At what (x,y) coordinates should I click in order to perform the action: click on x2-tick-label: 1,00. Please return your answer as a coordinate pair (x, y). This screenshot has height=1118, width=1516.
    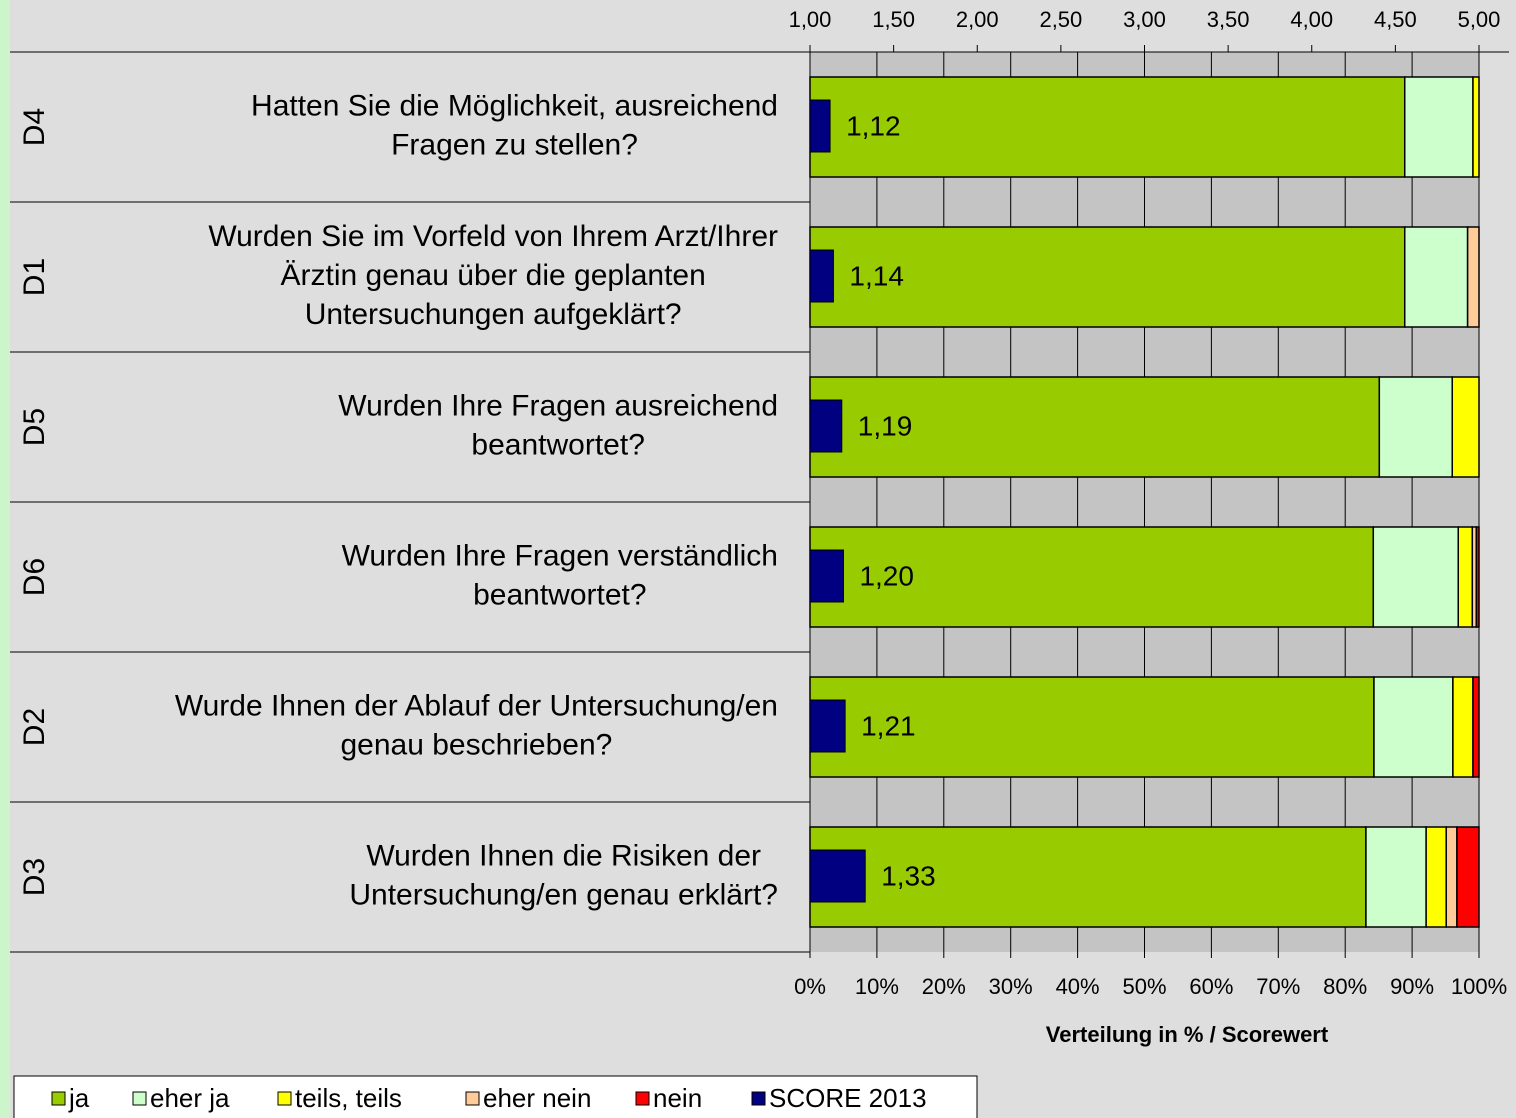
    Looking at the image, I should click on (810, 19).